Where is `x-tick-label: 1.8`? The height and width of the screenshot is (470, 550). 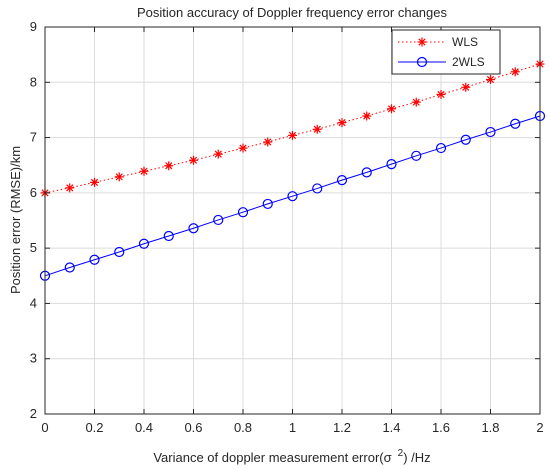 x-tick-label: 1.8 is located at coordinates (490, 427).